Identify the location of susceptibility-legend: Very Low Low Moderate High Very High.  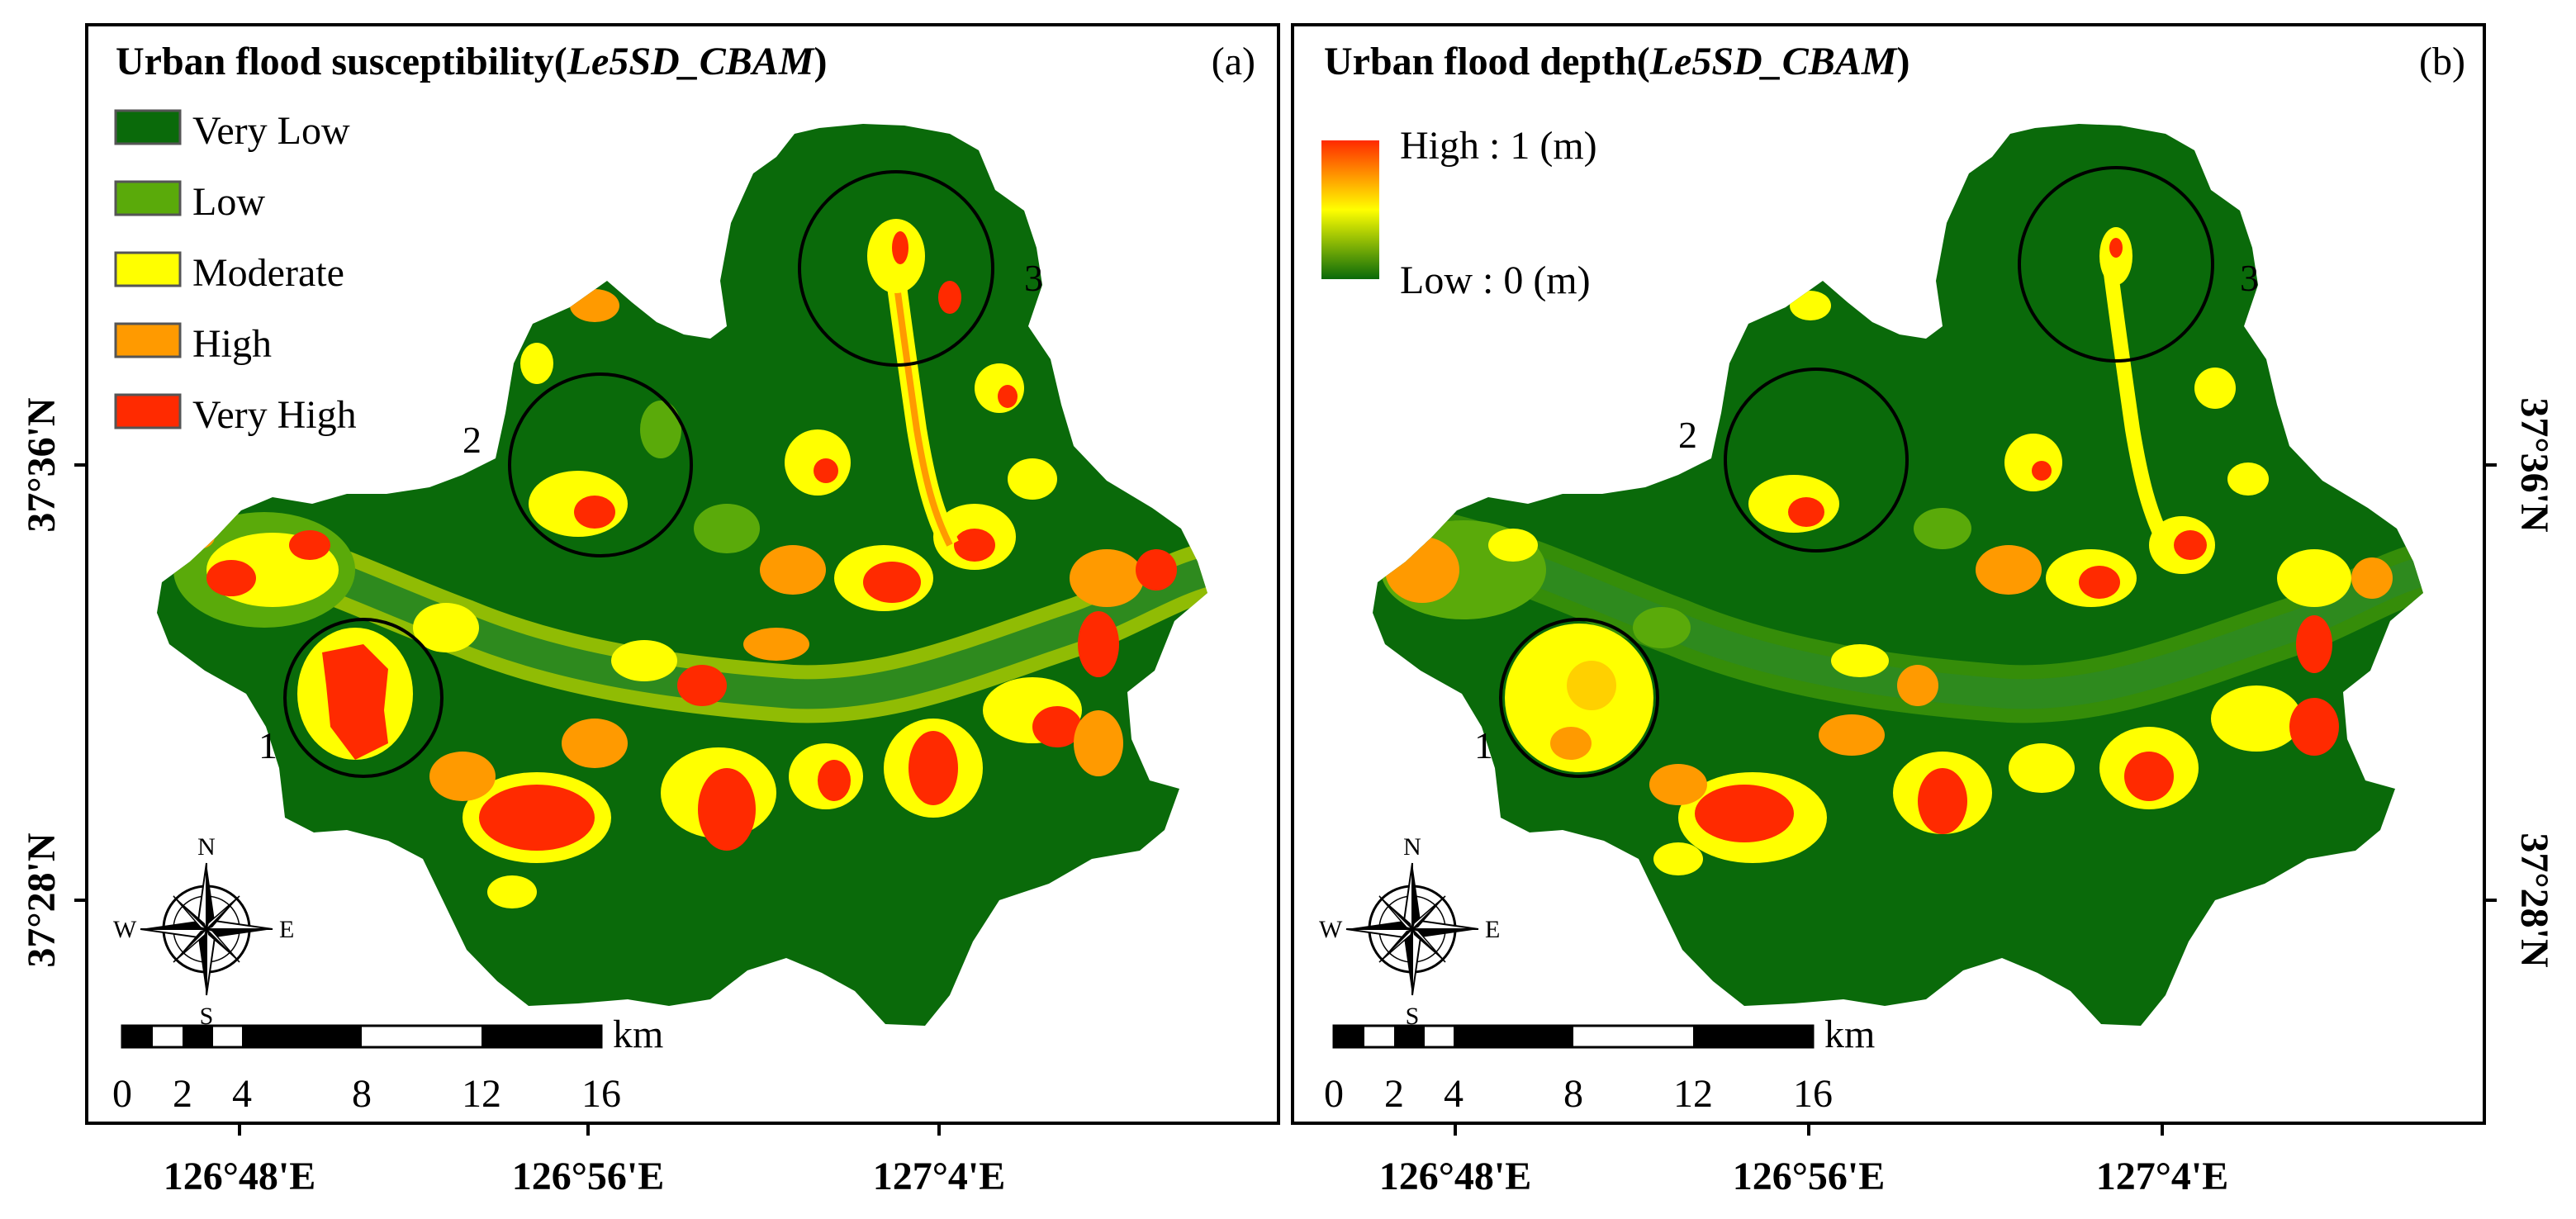
(235, 273).